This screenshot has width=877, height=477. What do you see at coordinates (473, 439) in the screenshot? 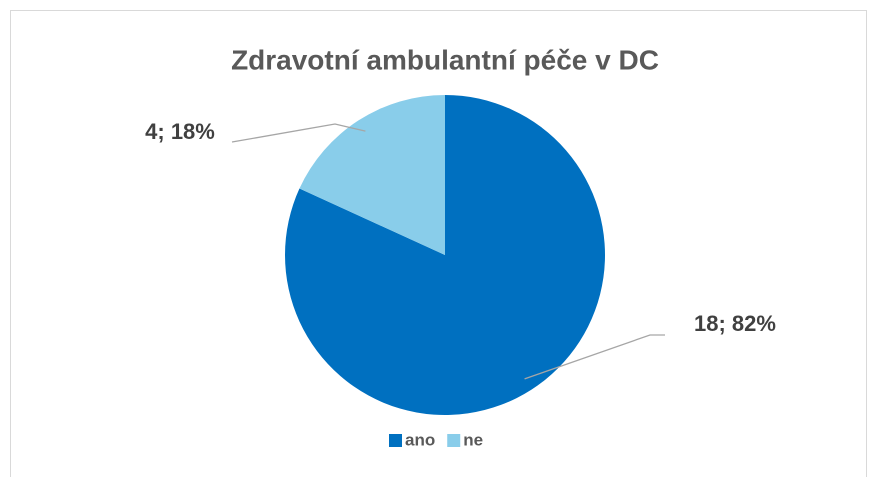
I see `legend-label: ne` at bounding box center [473, 439].